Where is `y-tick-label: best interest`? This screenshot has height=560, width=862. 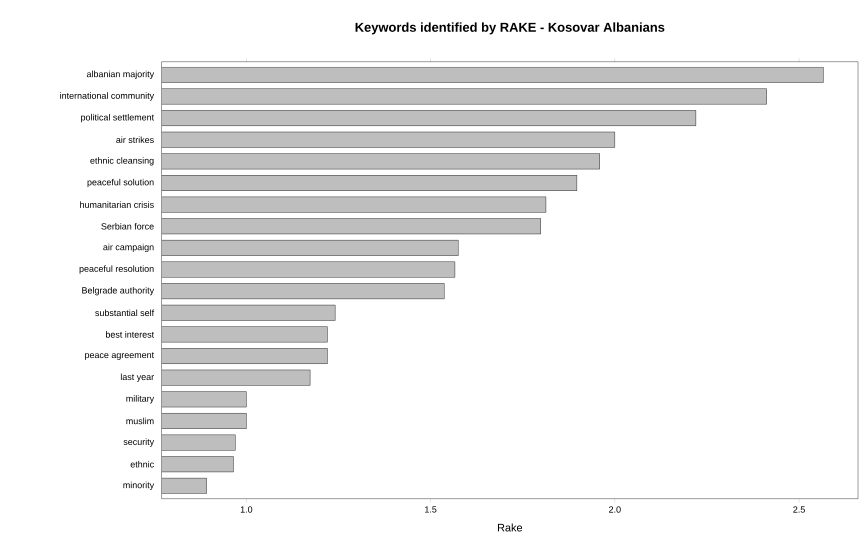 y-tick-label: best interest is located at coordinates (130, 334).